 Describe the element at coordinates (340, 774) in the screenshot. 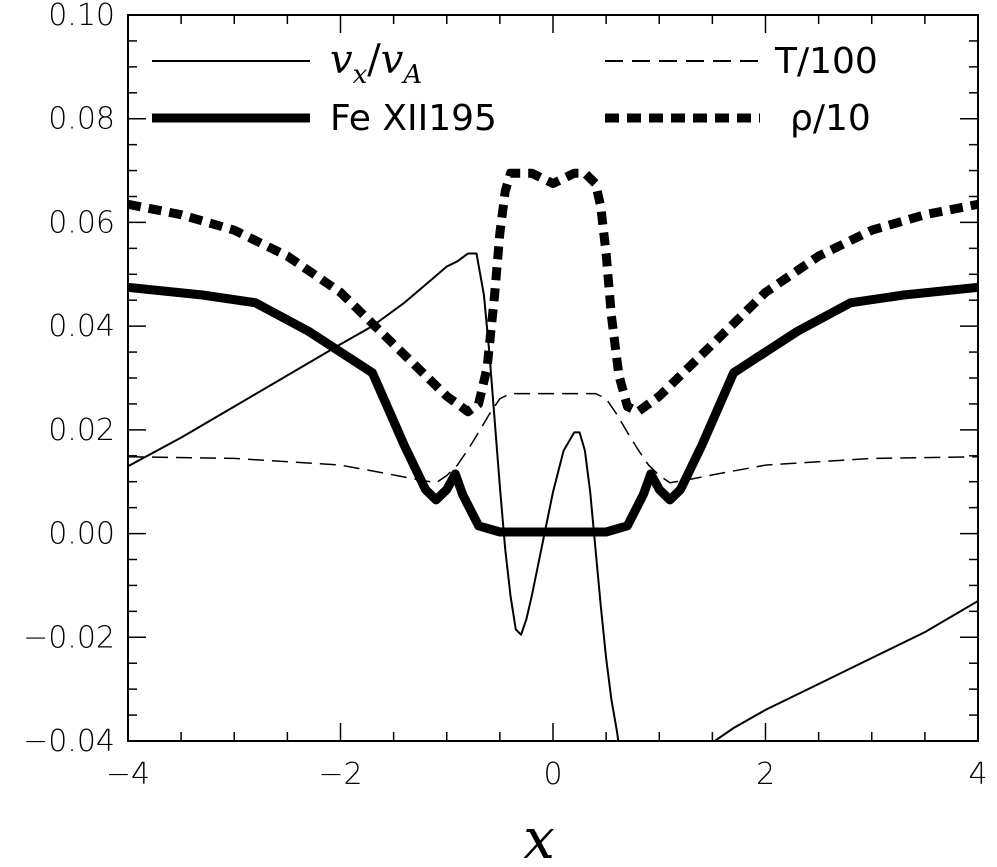

I see `x-tick-label: −2` at that location.